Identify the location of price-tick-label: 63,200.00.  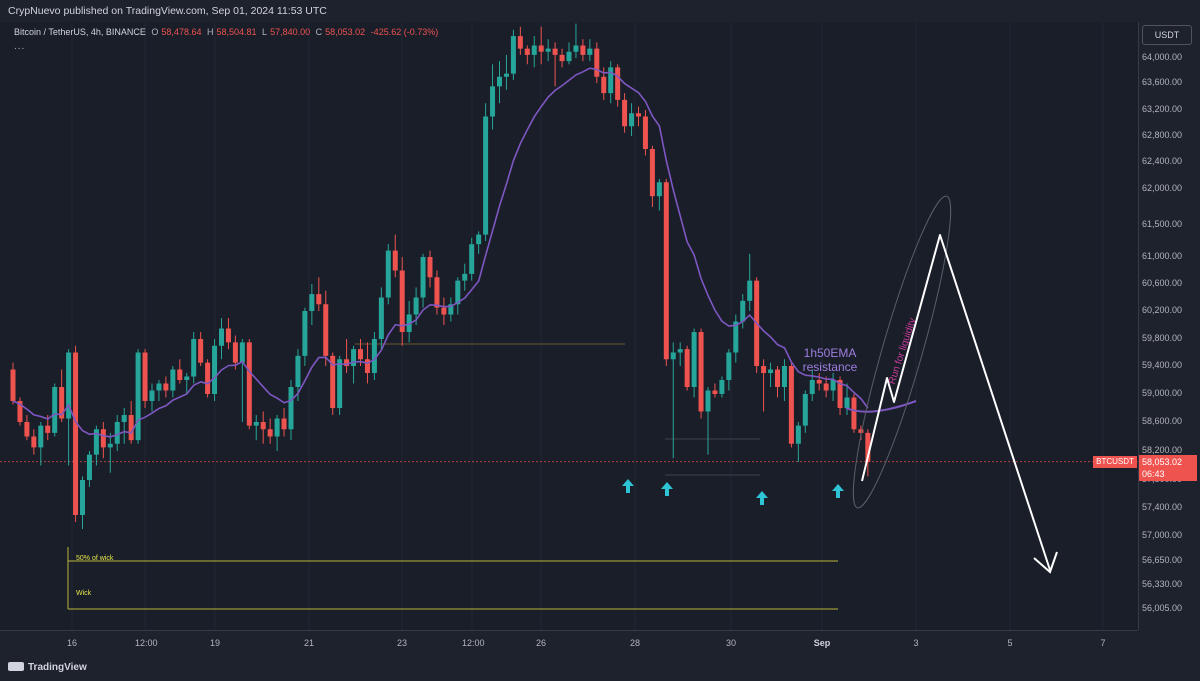
(1162, 109).